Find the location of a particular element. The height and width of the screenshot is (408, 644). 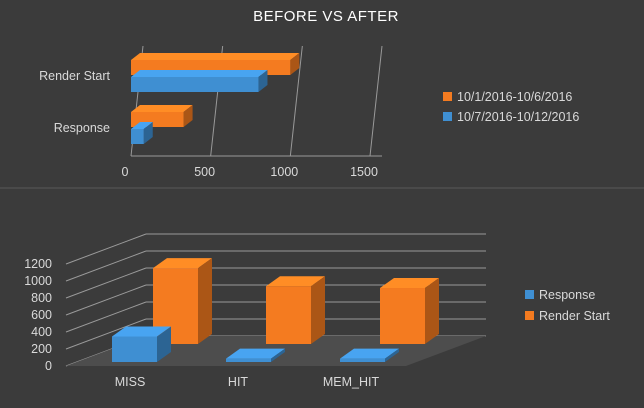

top-category-label: Render Start is located at coordinates (74, 76).